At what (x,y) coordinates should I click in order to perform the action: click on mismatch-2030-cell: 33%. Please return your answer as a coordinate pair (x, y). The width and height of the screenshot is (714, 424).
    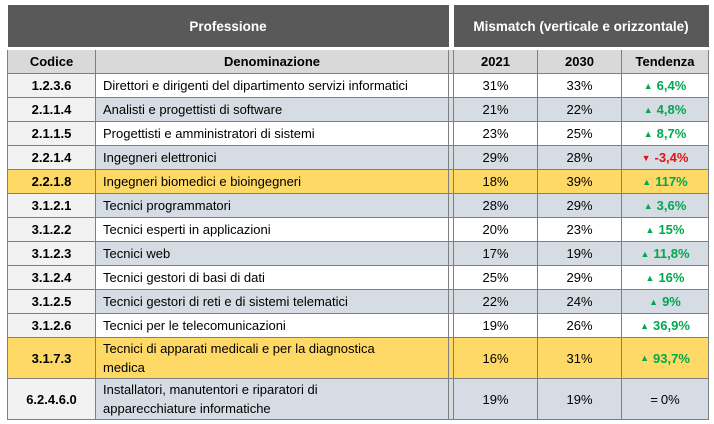
    Looking at the image, I should click on (579, 85).